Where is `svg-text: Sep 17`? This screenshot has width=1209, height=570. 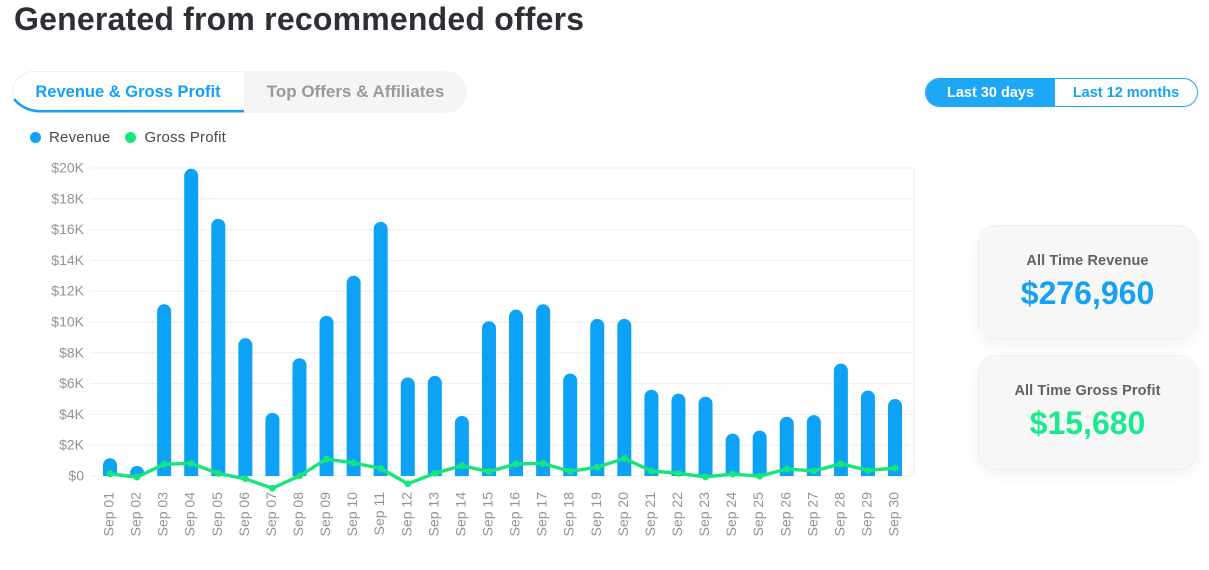 svg-text: Sep 17 is located at coordinates (542, 514).